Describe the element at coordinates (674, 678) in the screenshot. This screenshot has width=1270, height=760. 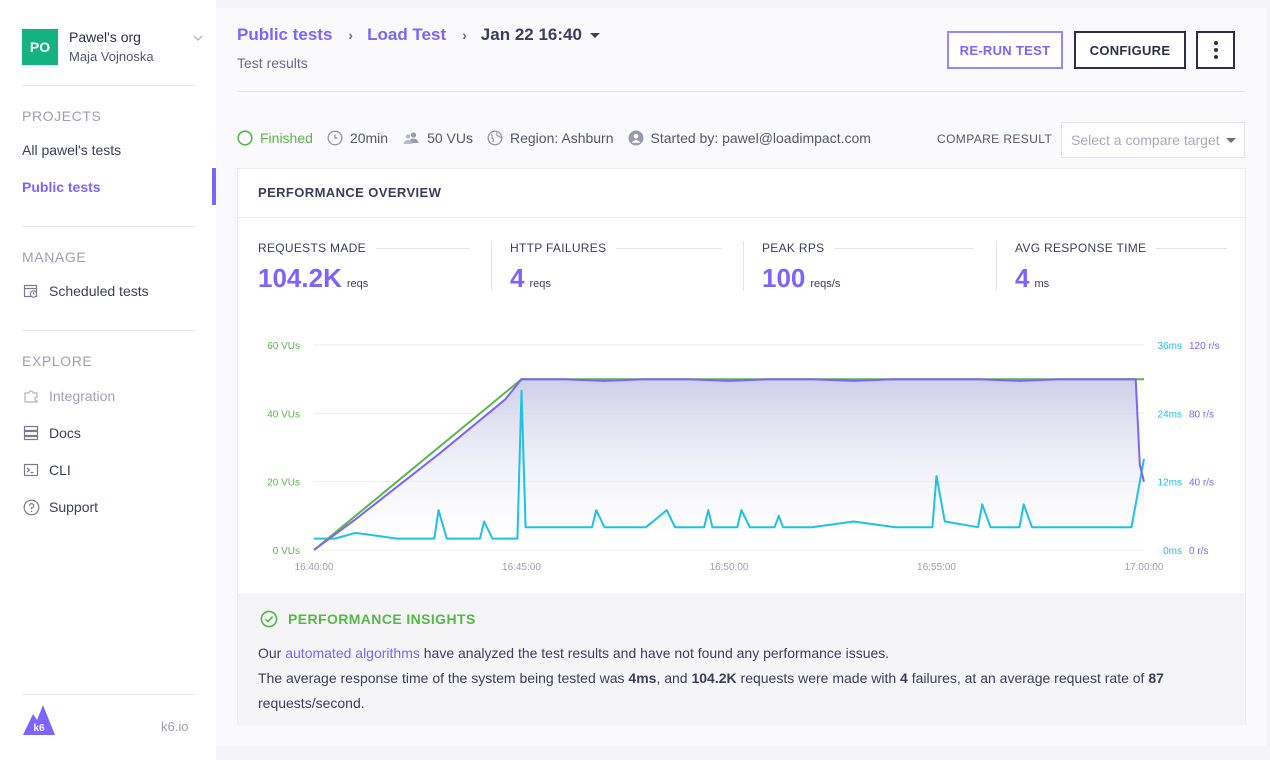
I see `insights-text-part: , and` at that location.